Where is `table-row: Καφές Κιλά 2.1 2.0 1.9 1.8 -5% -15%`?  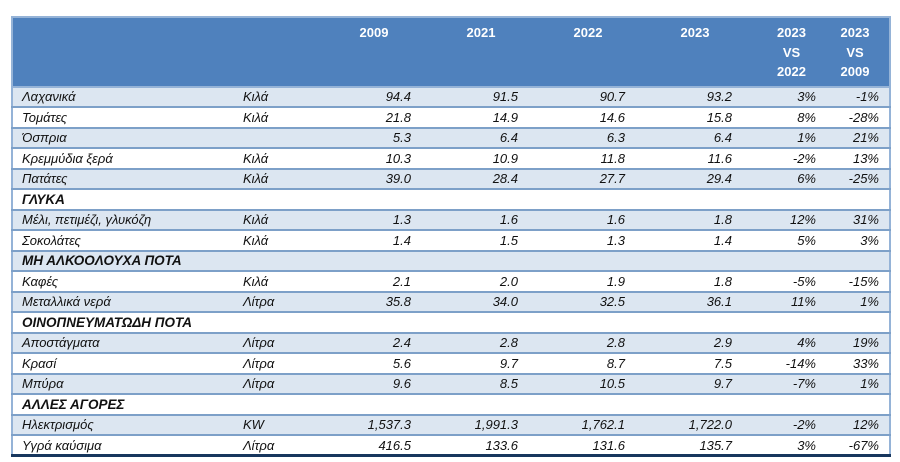
table-row: Καφές Κιλά 2.1 2.0 1.9 1.8 -5% -15% is located at coordinates (451, 281).